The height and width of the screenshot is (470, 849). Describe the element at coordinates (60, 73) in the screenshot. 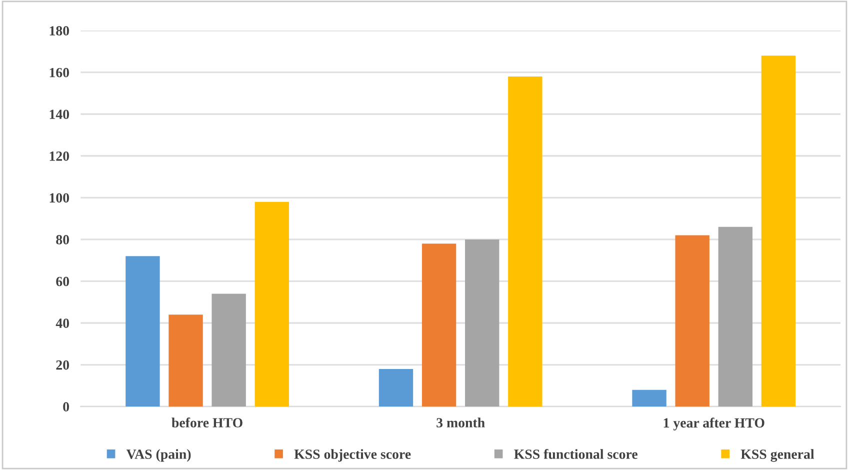

I see `y-tick-label: 160` at that location.